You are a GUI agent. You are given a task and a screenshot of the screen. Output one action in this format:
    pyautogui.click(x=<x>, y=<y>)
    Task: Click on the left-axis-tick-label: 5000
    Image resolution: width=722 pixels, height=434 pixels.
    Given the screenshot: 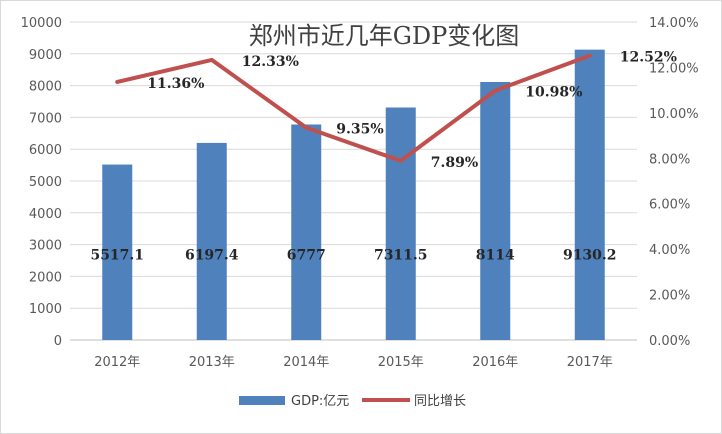 What is the action you would take?
    pyautogui.click(x=45, y=182)
    